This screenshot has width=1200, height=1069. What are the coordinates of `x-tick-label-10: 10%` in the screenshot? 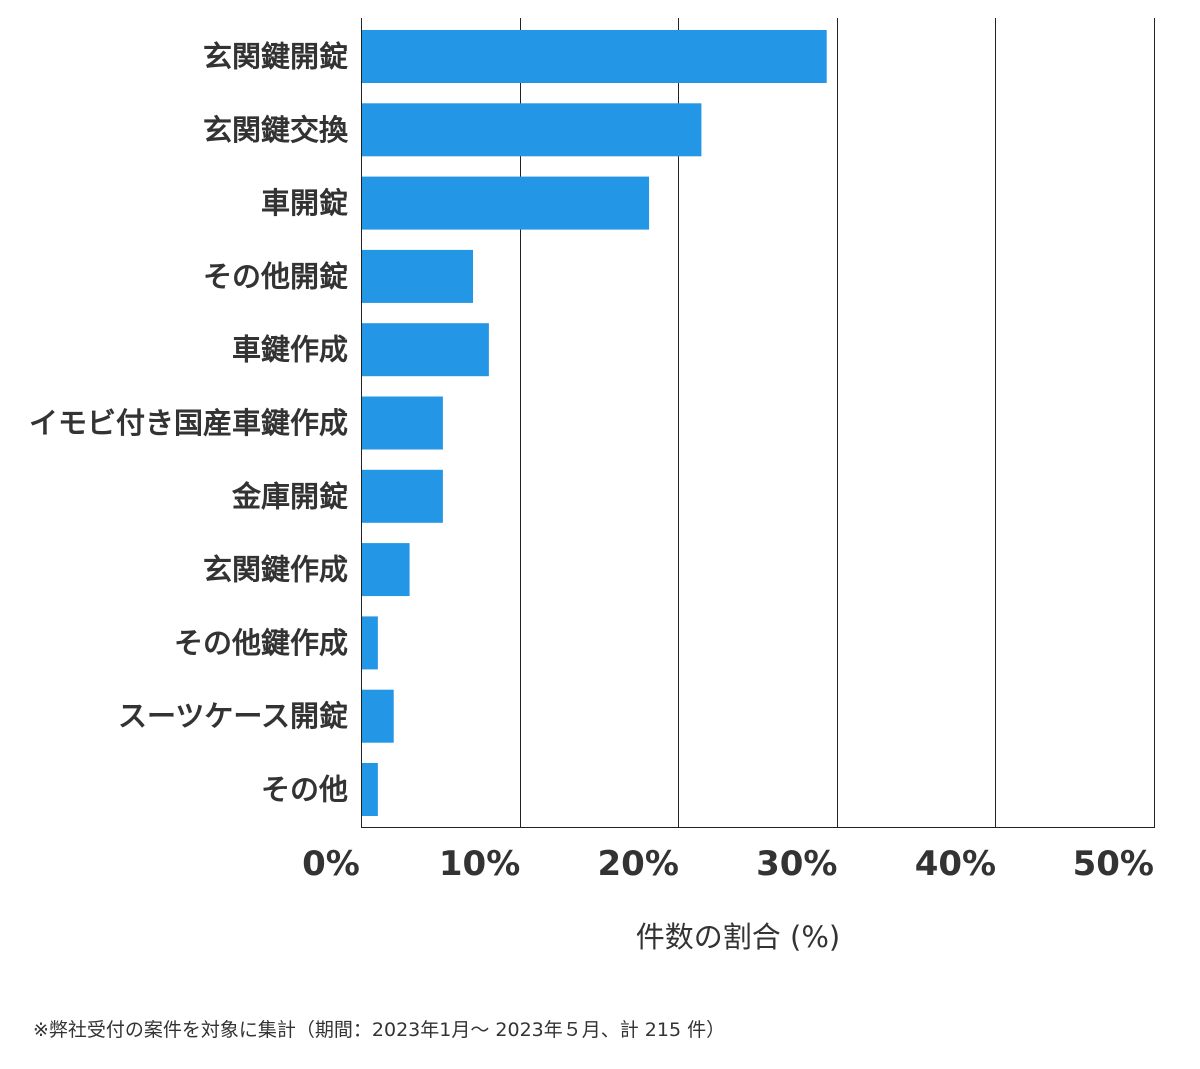 It's located at (479, 864).